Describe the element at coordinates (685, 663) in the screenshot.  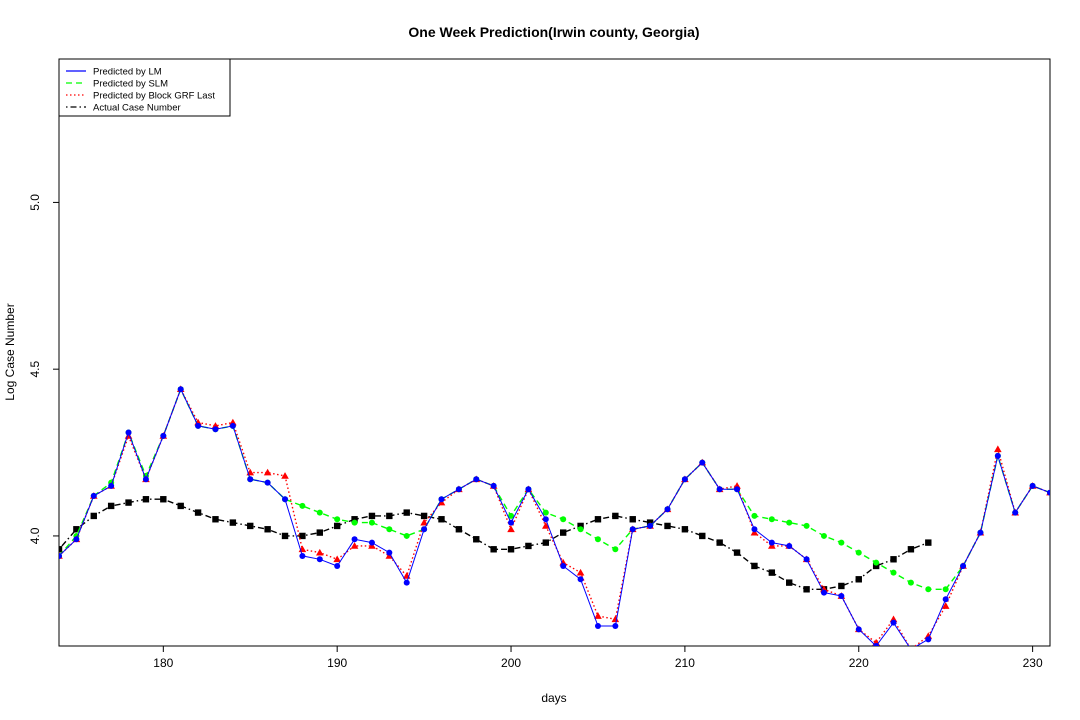
I see `x-tick-label: 210` at that location.